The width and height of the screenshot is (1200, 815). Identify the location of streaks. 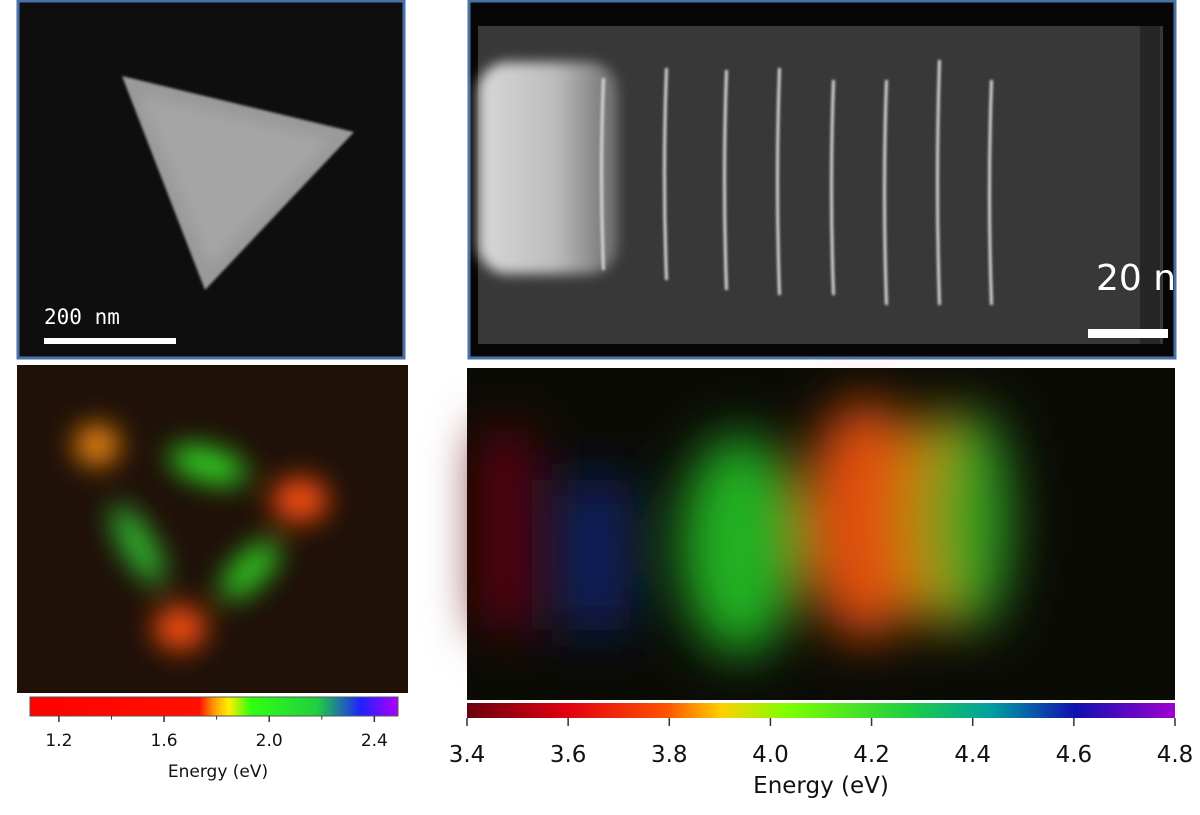
(796, 182).